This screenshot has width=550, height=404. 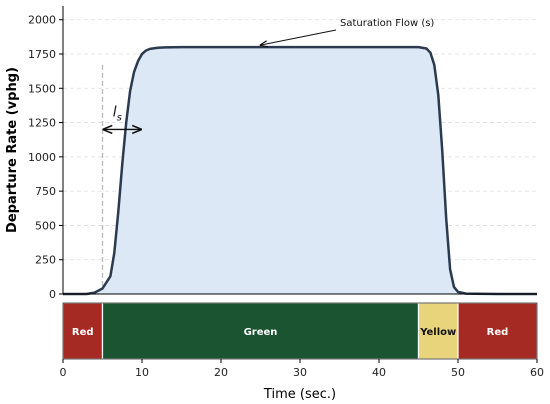 I want to click on y-axis-title: Departure Rate (vphg), so click(x=12, y=150).